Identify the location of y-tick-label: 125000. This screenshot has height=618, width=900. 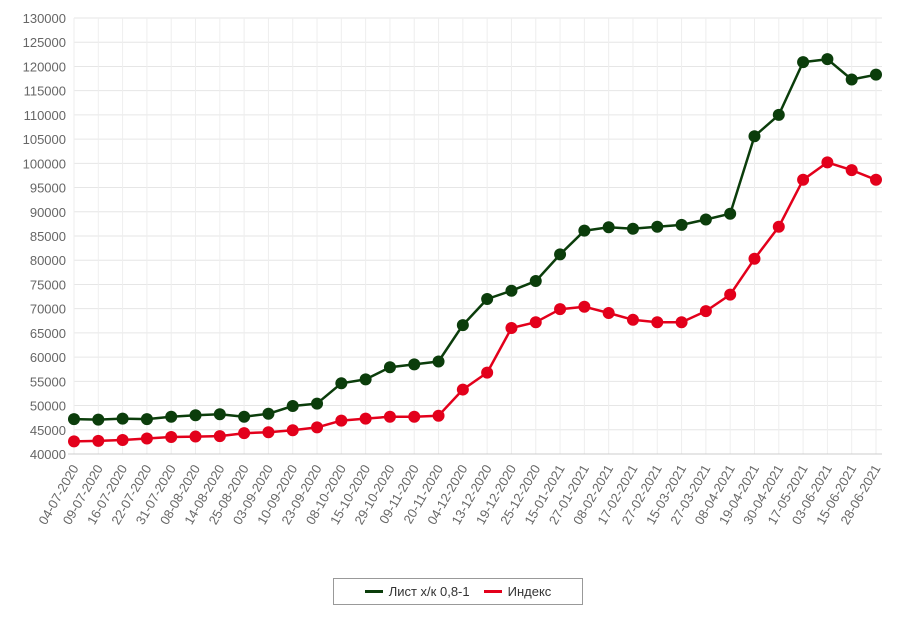
(44, 42).